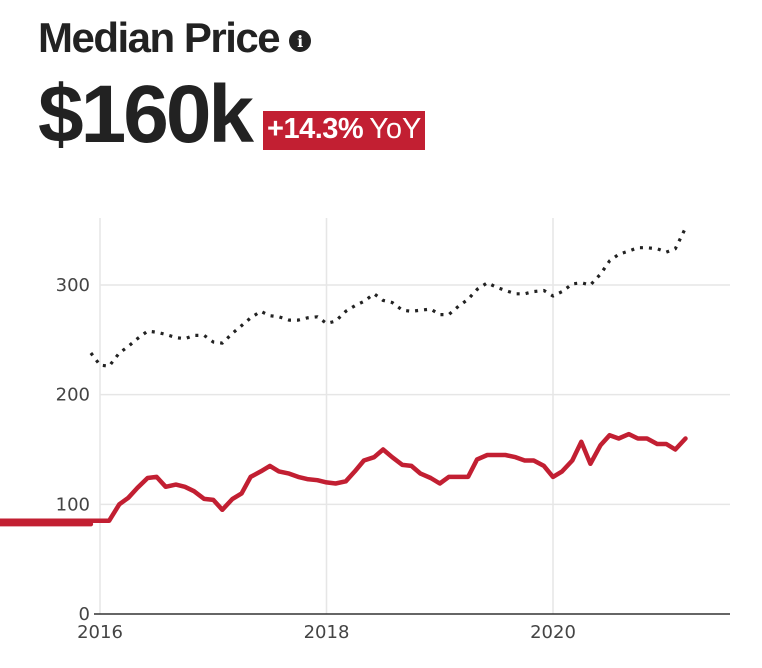  What do you see at coordinates (73, 395) in the screenshot?
I see `y-tick-label-200: 200` at bounding box center [73, 395].